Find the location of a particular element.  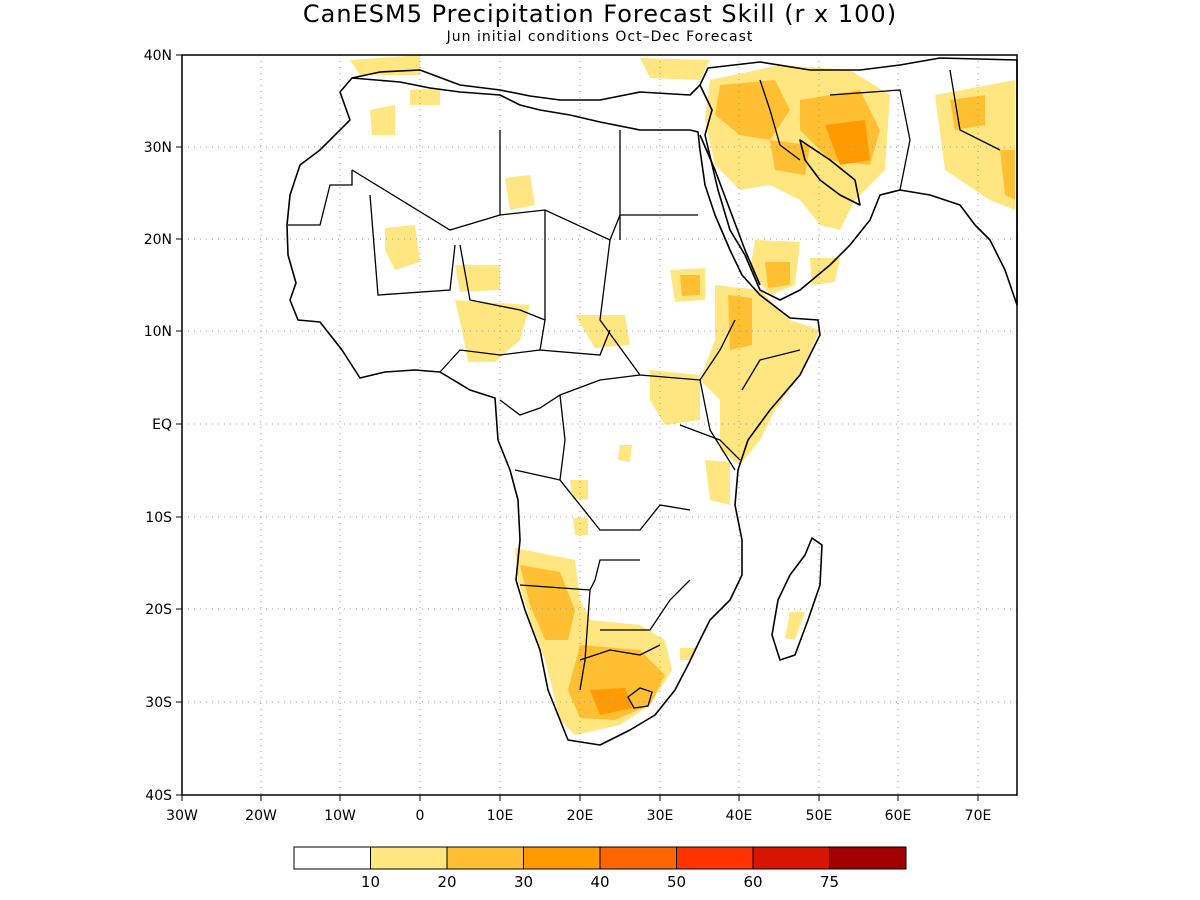

y-tick-label: 10S is located at coordinates (158, 518).